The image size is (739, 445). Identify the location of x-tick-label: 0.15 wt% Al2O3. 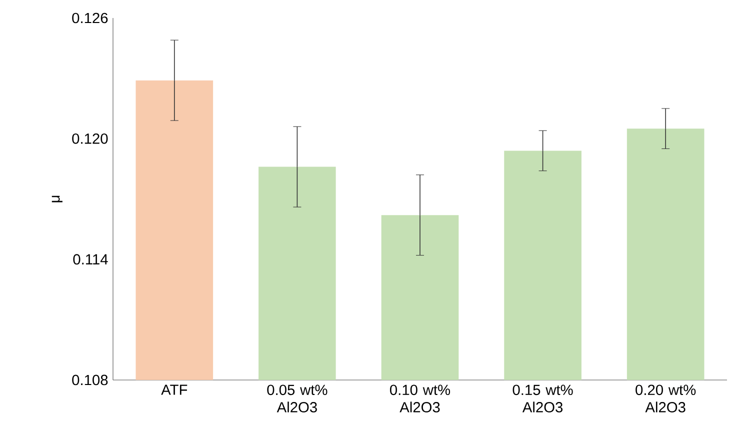
(542, 398).